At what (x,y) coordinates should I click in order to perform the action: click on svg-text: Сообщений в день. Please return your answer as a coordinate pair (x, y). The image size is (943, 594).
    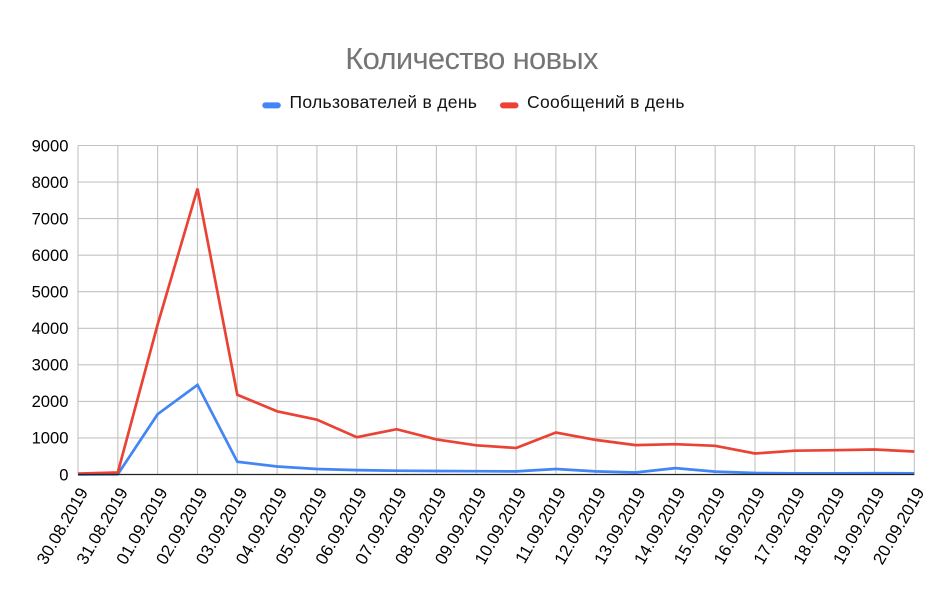
    Looking at the image, I should click on (606, 102).